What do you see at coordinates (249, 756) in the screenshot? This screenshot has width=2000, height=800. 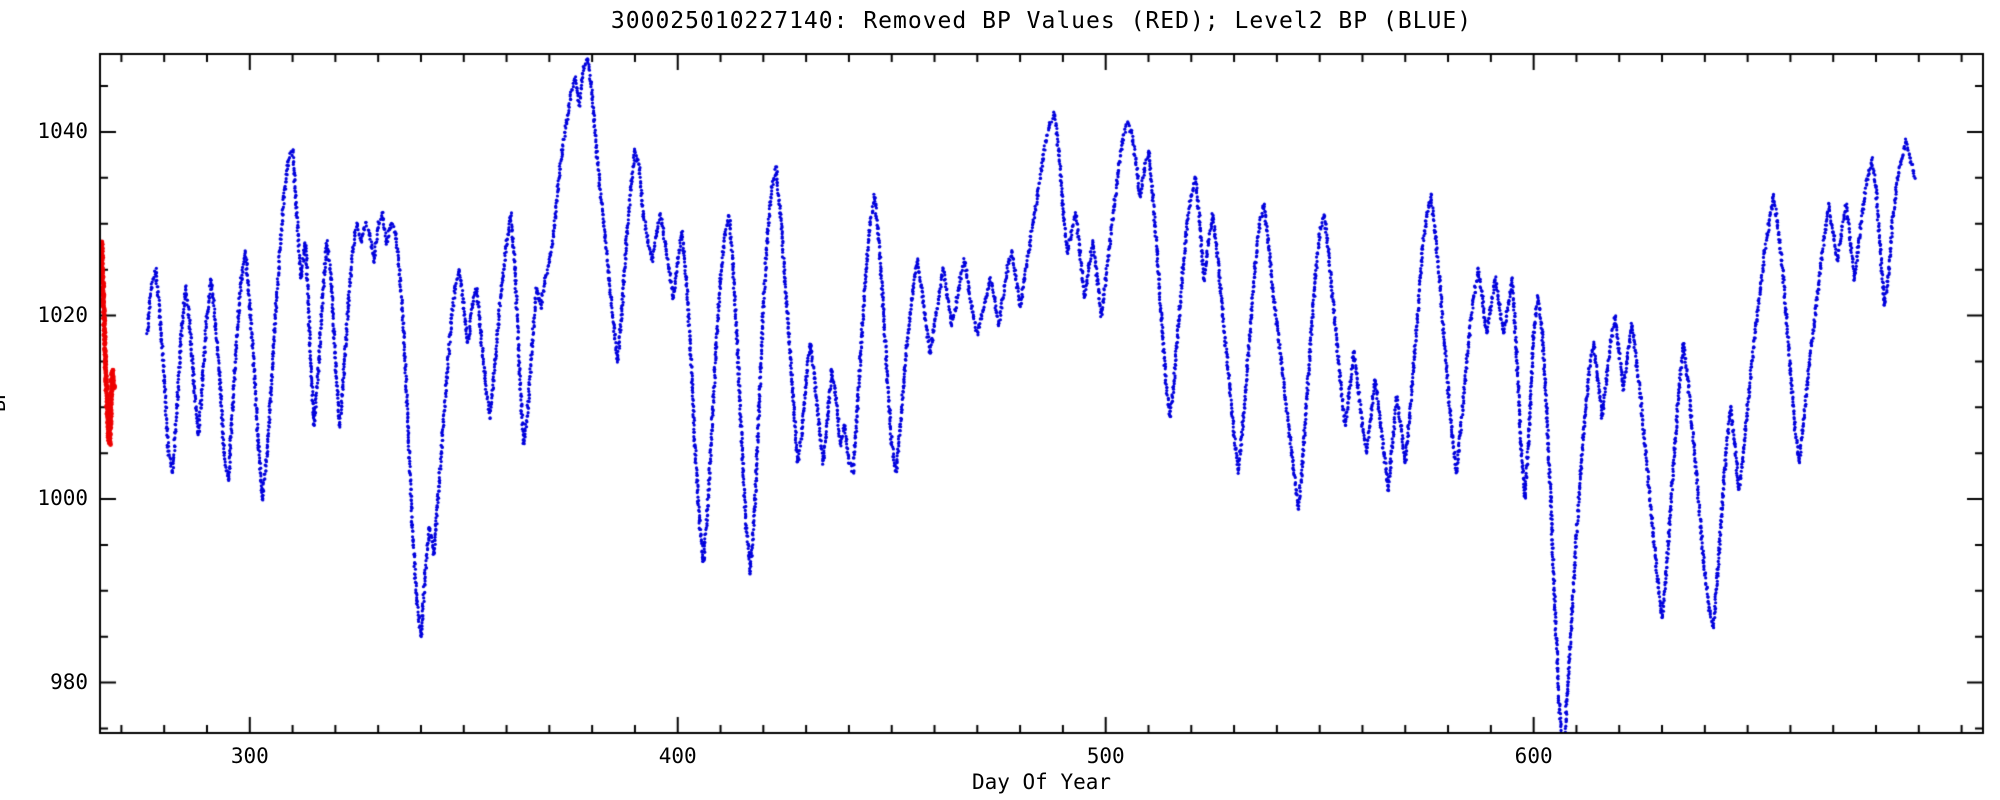 I see `x-tick-label: 300` at bounding box center [249, 756].